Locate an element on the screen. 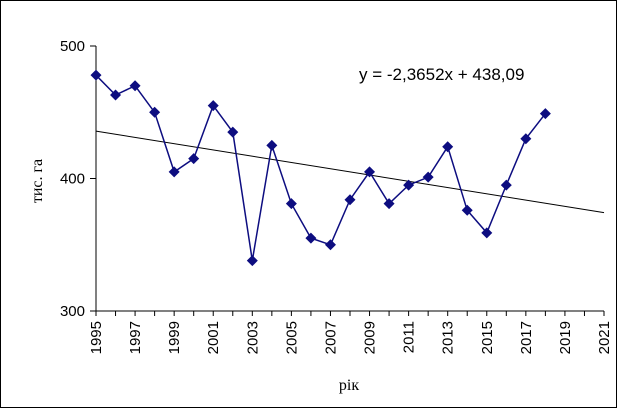 This screenshot has height=414, width=617. trend-equation-label: y = -2,3652x + 438,09 is located at coordinates (441, 74).